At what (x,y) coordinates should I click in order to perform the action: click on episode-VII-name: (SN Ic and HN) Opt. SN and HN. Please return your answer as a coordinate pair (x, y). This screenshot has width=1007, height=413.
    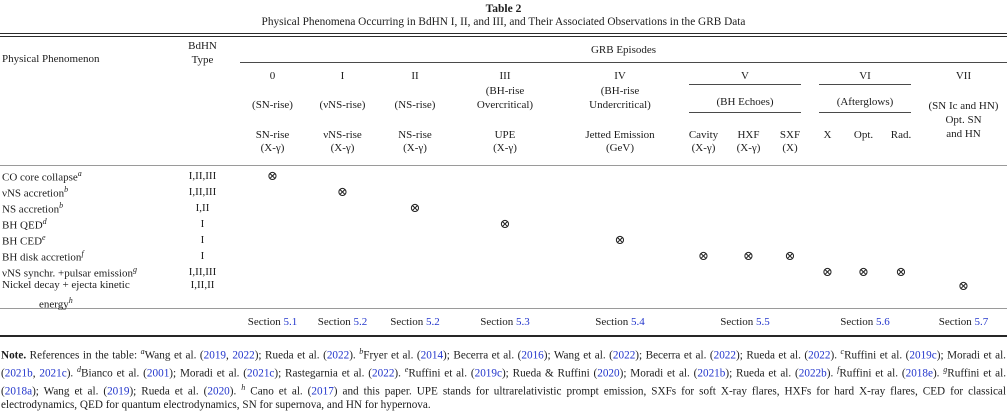
    Looking at the image, I should click on (963, 125).